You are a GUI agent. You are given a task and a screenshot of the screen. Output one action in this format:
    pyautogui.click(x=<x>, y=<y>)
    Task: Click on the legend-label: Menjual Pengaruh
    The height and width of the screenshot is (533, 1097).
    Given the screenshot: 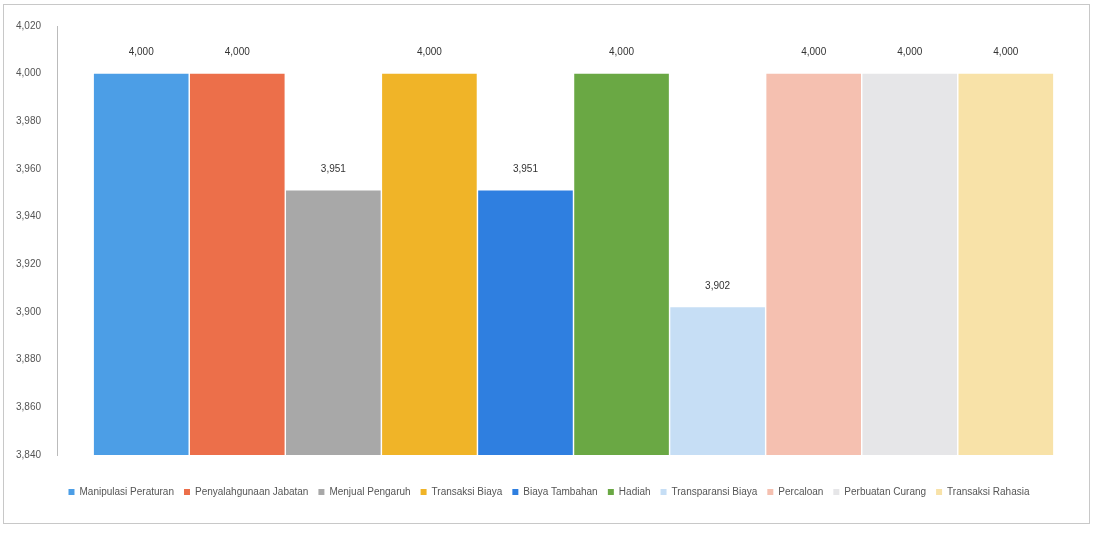 What is the action you would take?
    pyautogui.click(x=370, y=491)
    